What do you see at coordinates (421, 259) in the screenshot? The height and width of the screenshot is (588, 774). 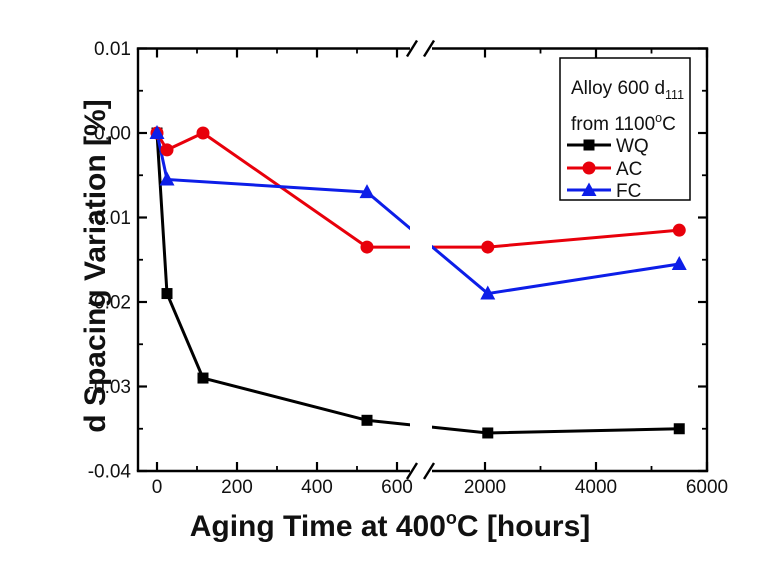 I see `axis-break-band` at bounding box center [421, 259].